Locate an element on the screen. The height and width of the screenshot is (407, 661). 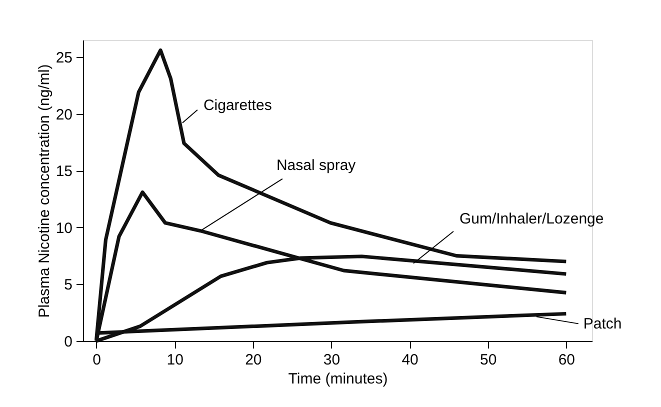
y-tick-label: 25 is located at coordinates (64, 58).